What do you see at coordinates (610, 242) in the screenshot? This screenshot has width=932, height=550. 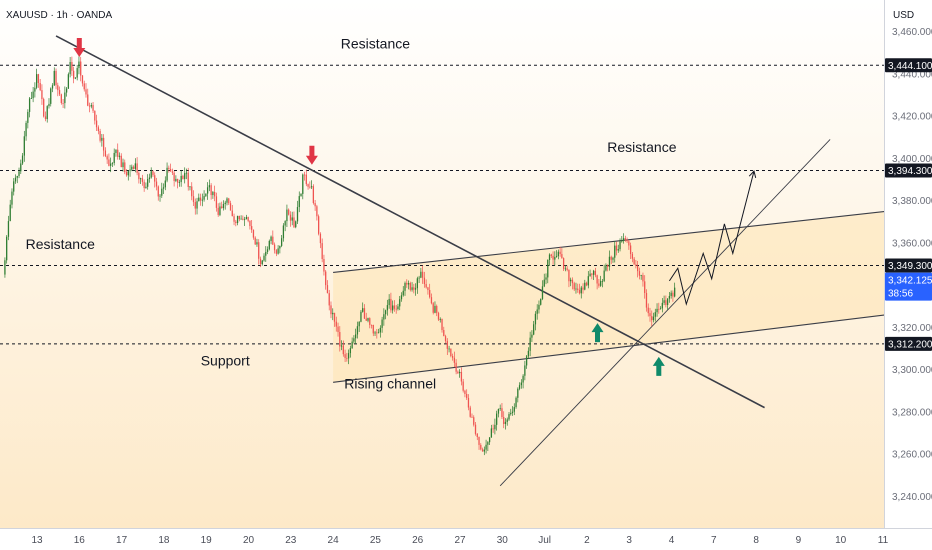 I see `channel-upper-line` at bounding box center [610, 242].